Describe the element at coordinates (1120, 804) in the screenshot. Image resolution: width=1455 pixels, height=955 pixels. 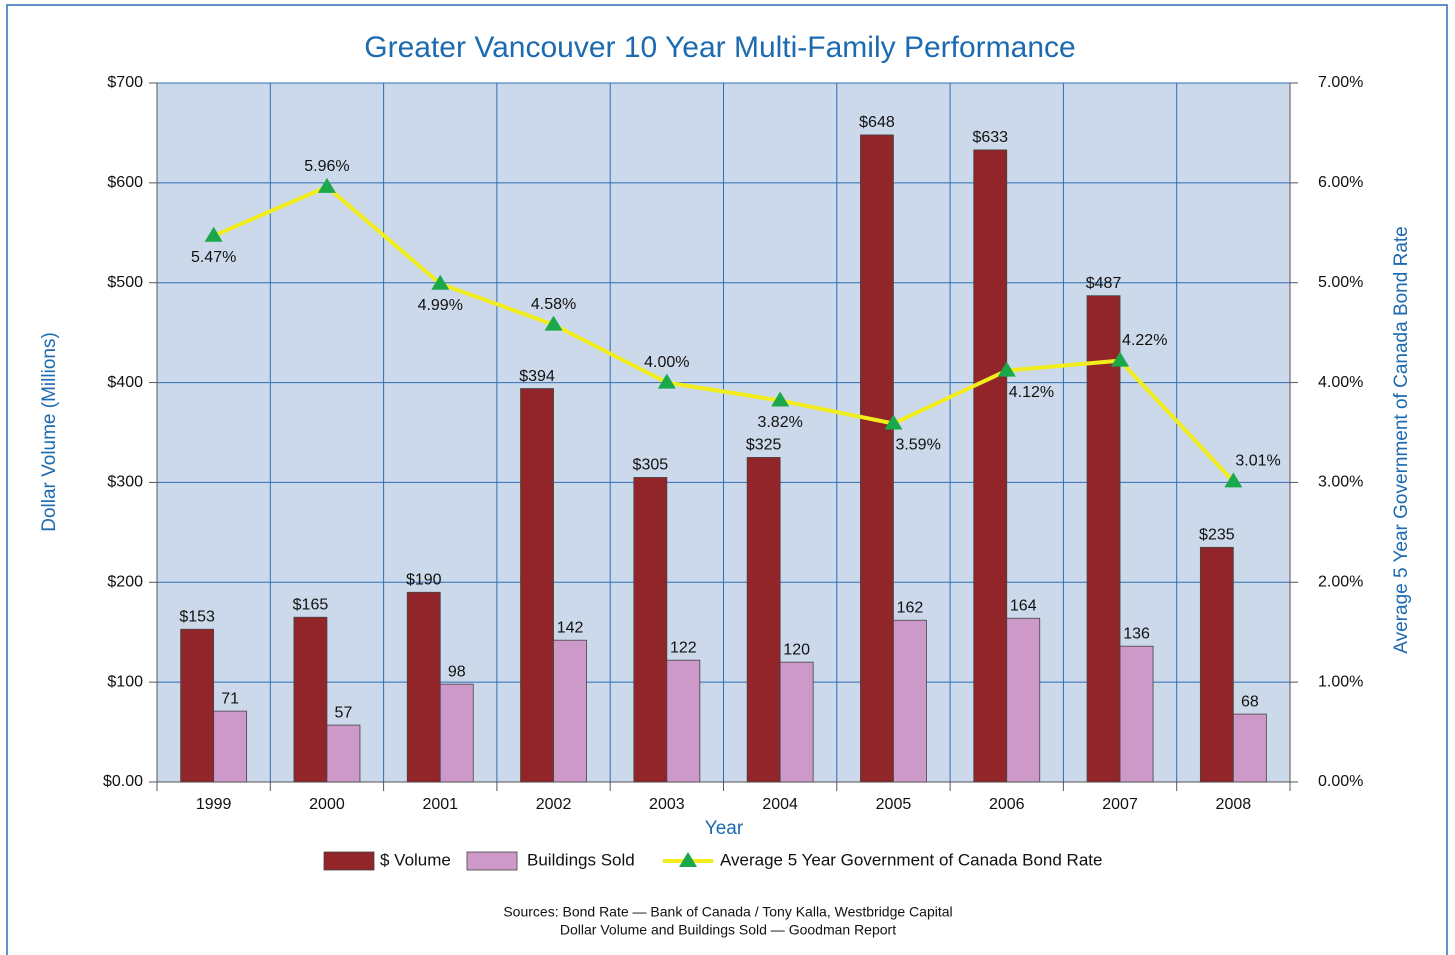
I see `x-tick-label: 2007` at that location.